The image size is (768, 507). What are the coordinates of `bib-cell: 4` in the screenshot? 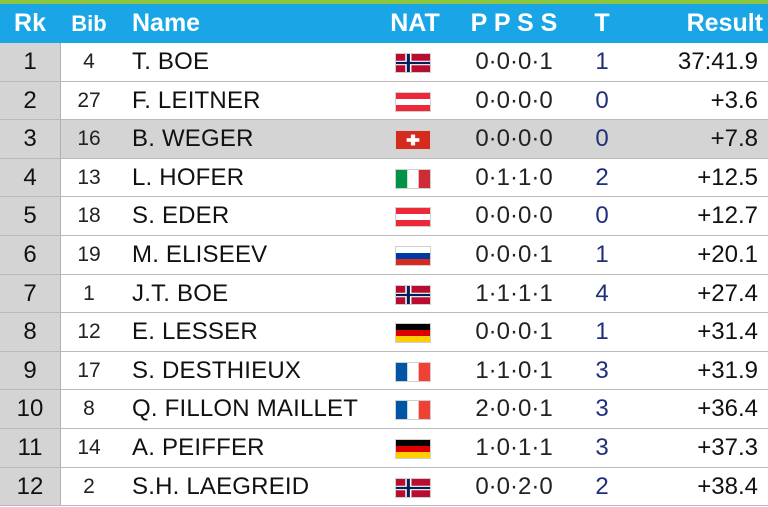 It's located at (89, 61).